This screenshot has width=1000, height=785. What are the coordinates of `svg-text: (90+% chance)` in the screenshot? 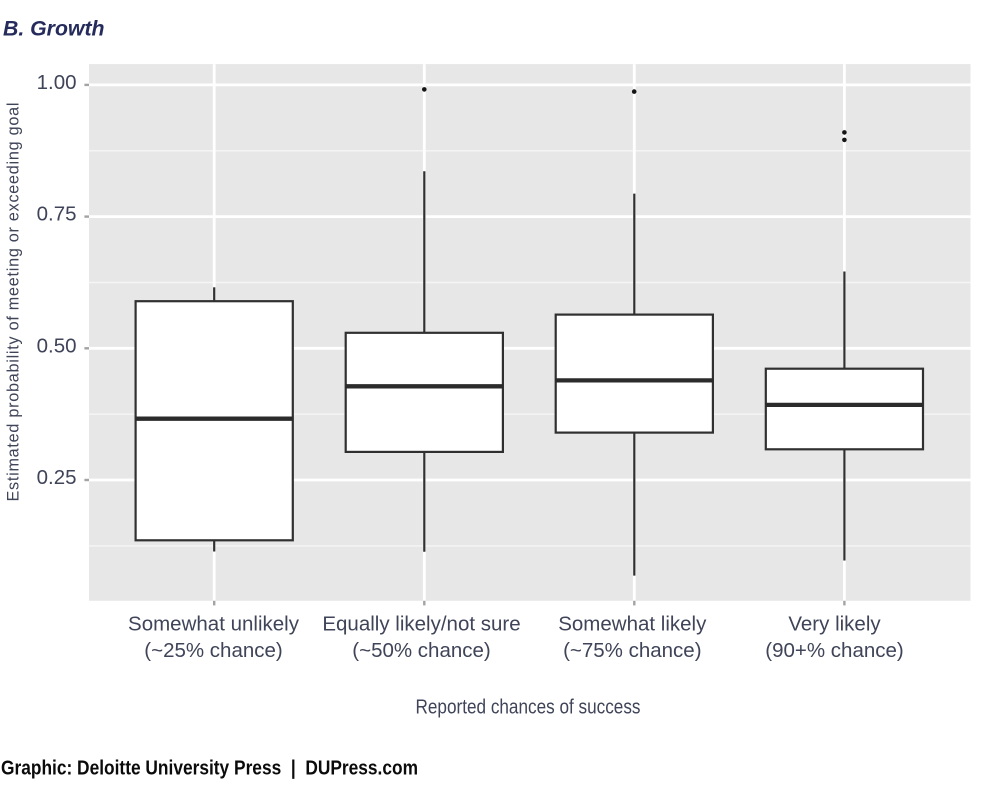 It's located at (834, 650).